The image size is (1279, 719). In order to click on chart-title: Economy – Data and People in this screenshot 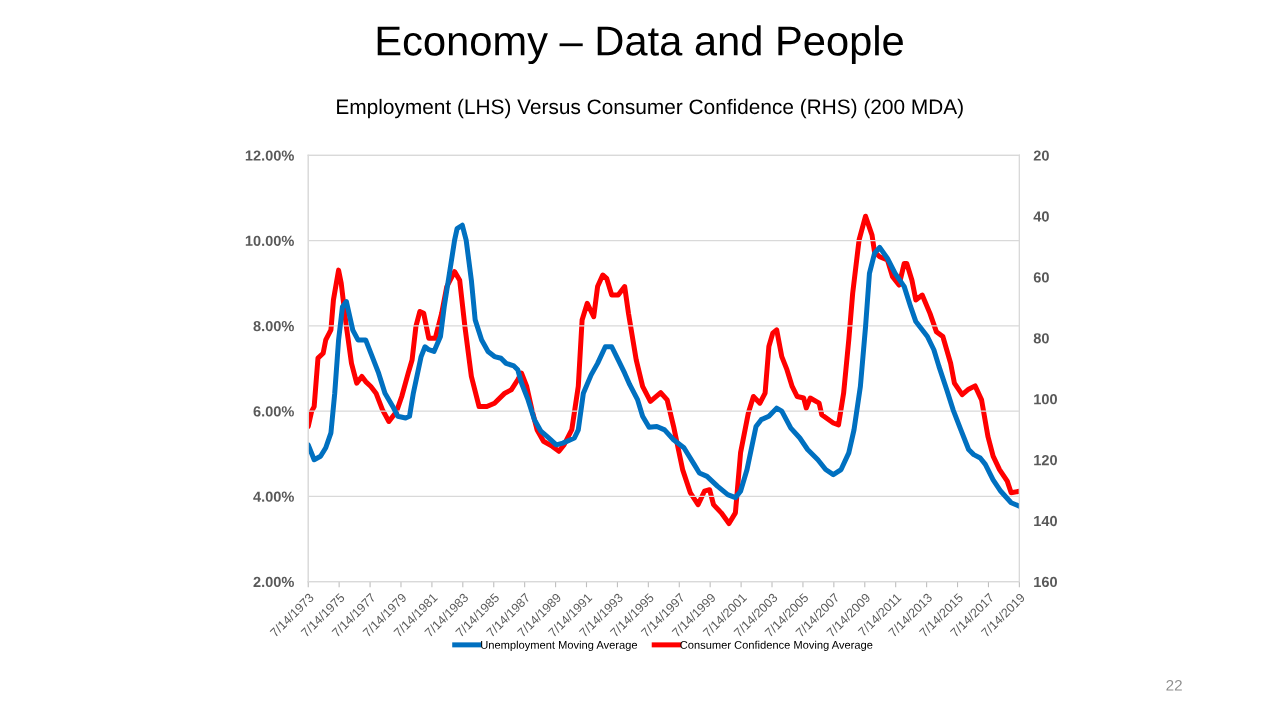, I will do `click(640, 44)`.